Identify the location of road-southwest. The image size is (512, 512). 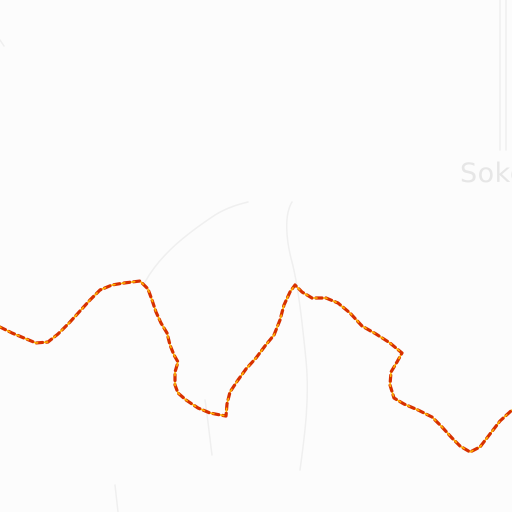
(208, 427).